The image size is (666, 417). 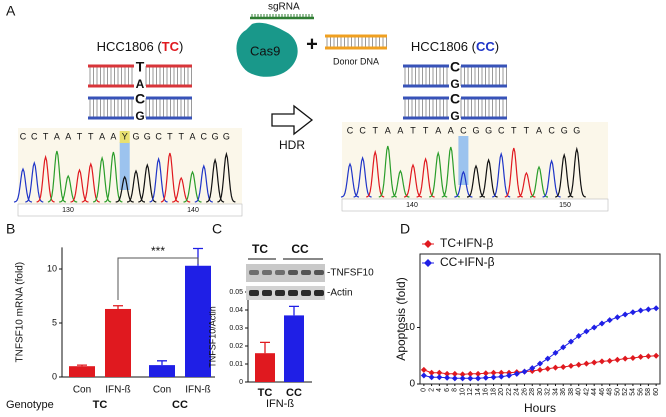 What do you see at coordinates (171, 46) in the screenshot?
I see `title-part: TC` at bounding box center [171, 46].